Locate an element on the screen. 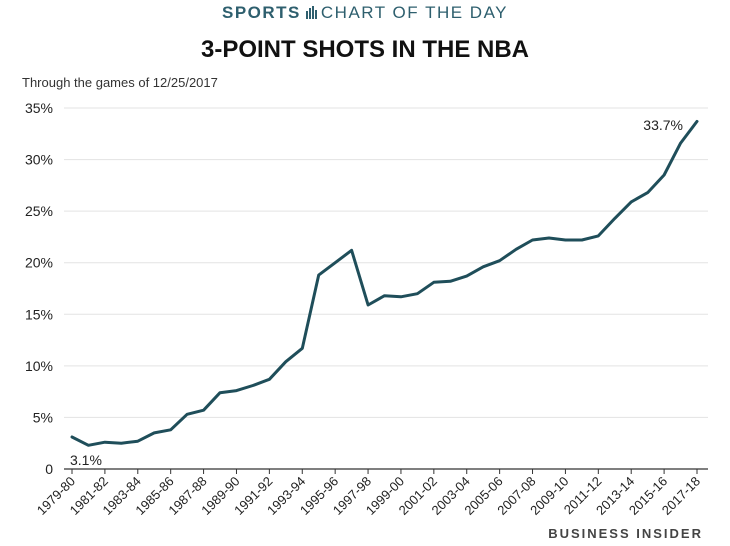  section-header: SPORTS CHART OF THE DAY is located at coordinates (365, 13).